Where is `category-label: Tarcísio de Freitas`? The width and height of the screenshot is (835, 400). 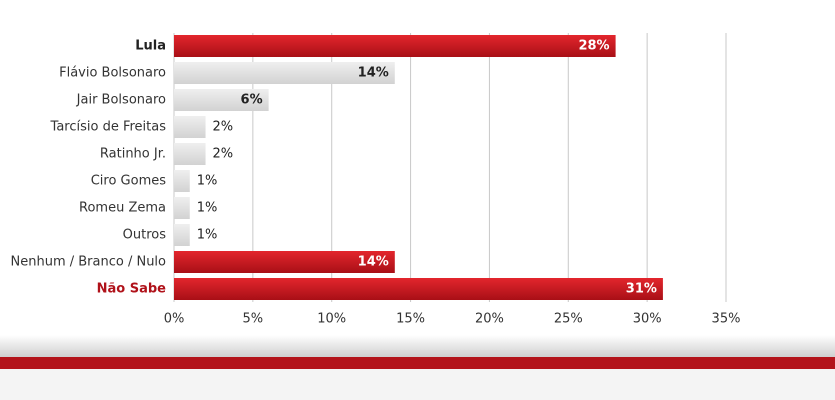 category-label: Tarcísio de Freitas is located at coordinates (108, 127).